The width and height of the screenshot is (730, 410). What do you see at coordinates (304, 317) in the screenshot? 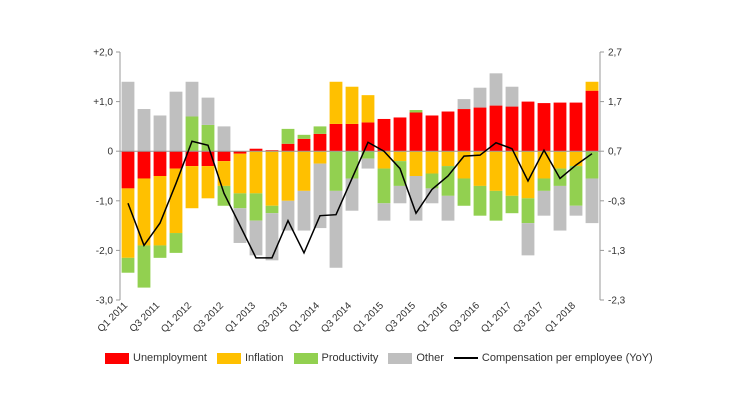
I see `x-tick-label: Q1 2014` at bounding box center [304, 317].